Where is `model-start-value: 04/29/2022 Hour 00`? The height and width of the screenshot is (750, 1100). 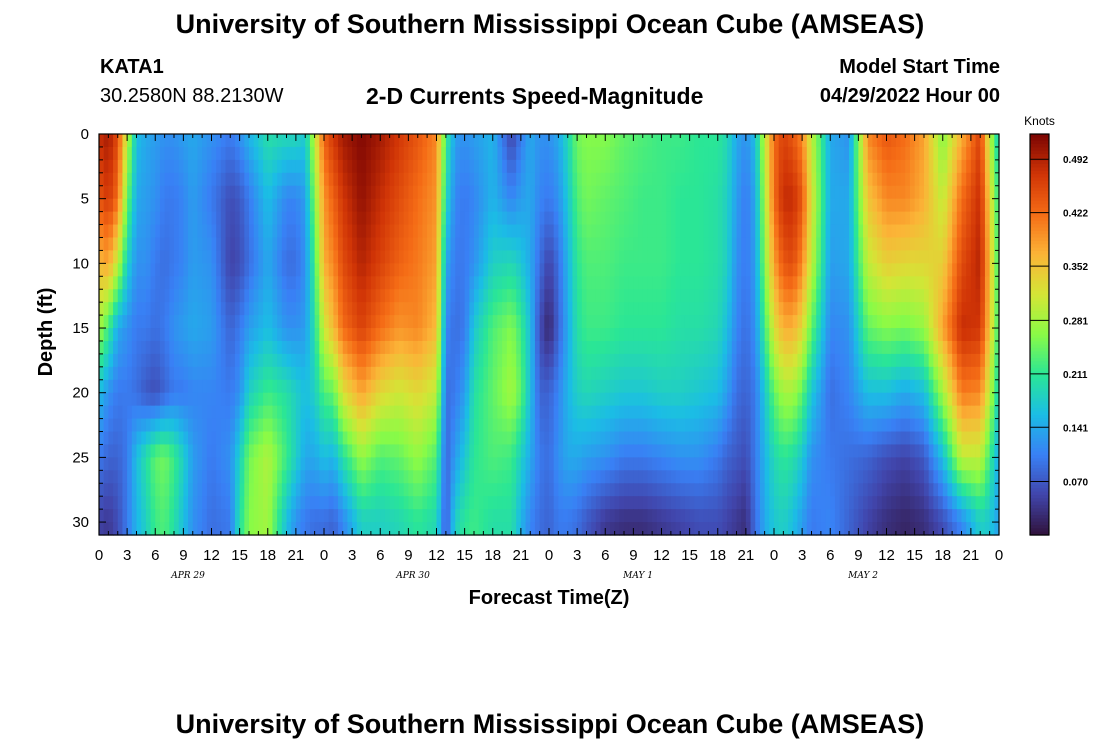 model-start-value: 04/29/2022 Hour 00 is located at coordinates (909, 96).